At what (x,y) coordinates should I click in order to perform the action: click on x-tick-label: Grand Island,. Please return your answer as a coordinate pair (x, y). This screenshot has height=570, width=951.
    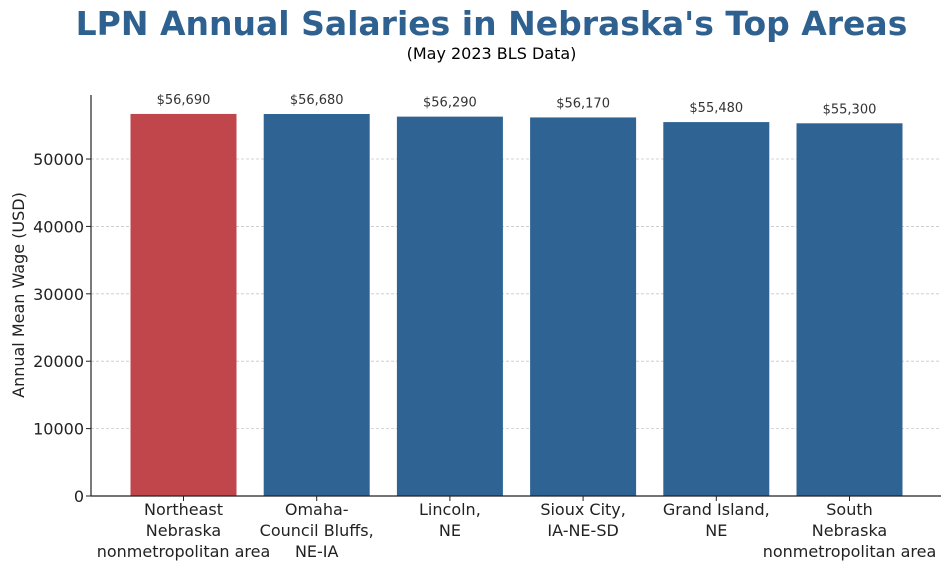
    Looking at the image, I should click on (716, 509).